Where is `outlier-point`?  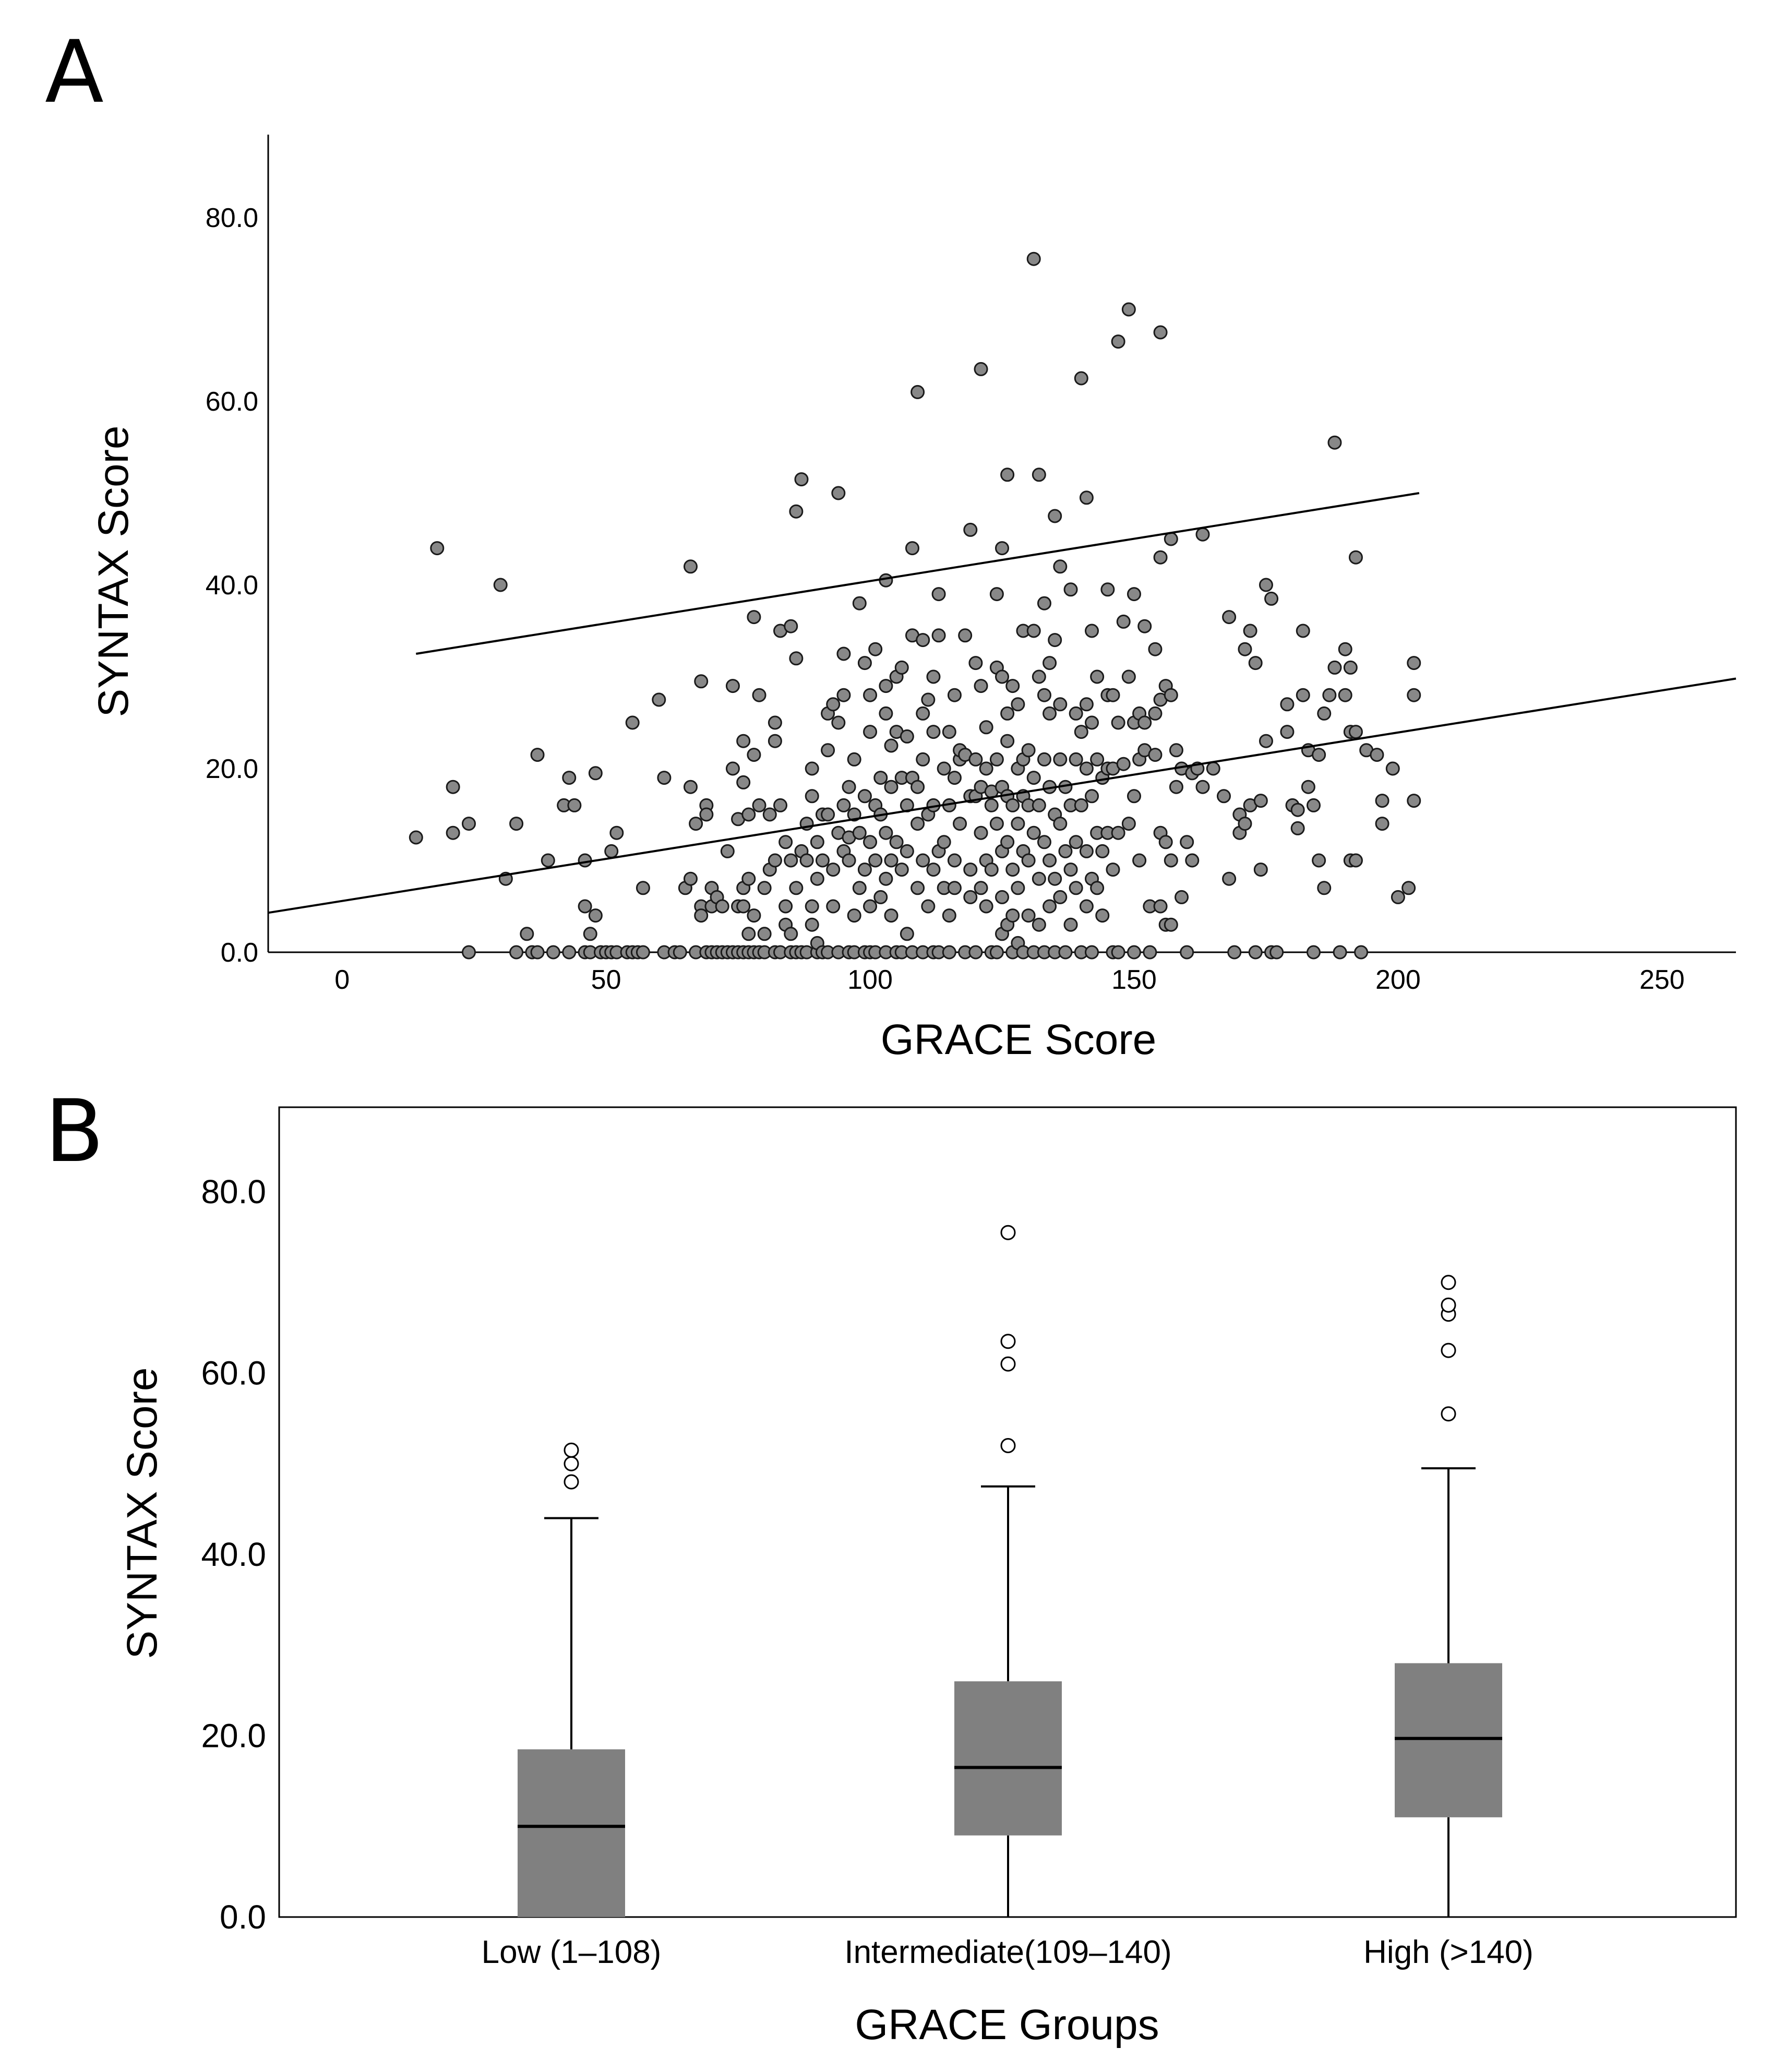
outlier-point is located at coordinates (1008, 1364).